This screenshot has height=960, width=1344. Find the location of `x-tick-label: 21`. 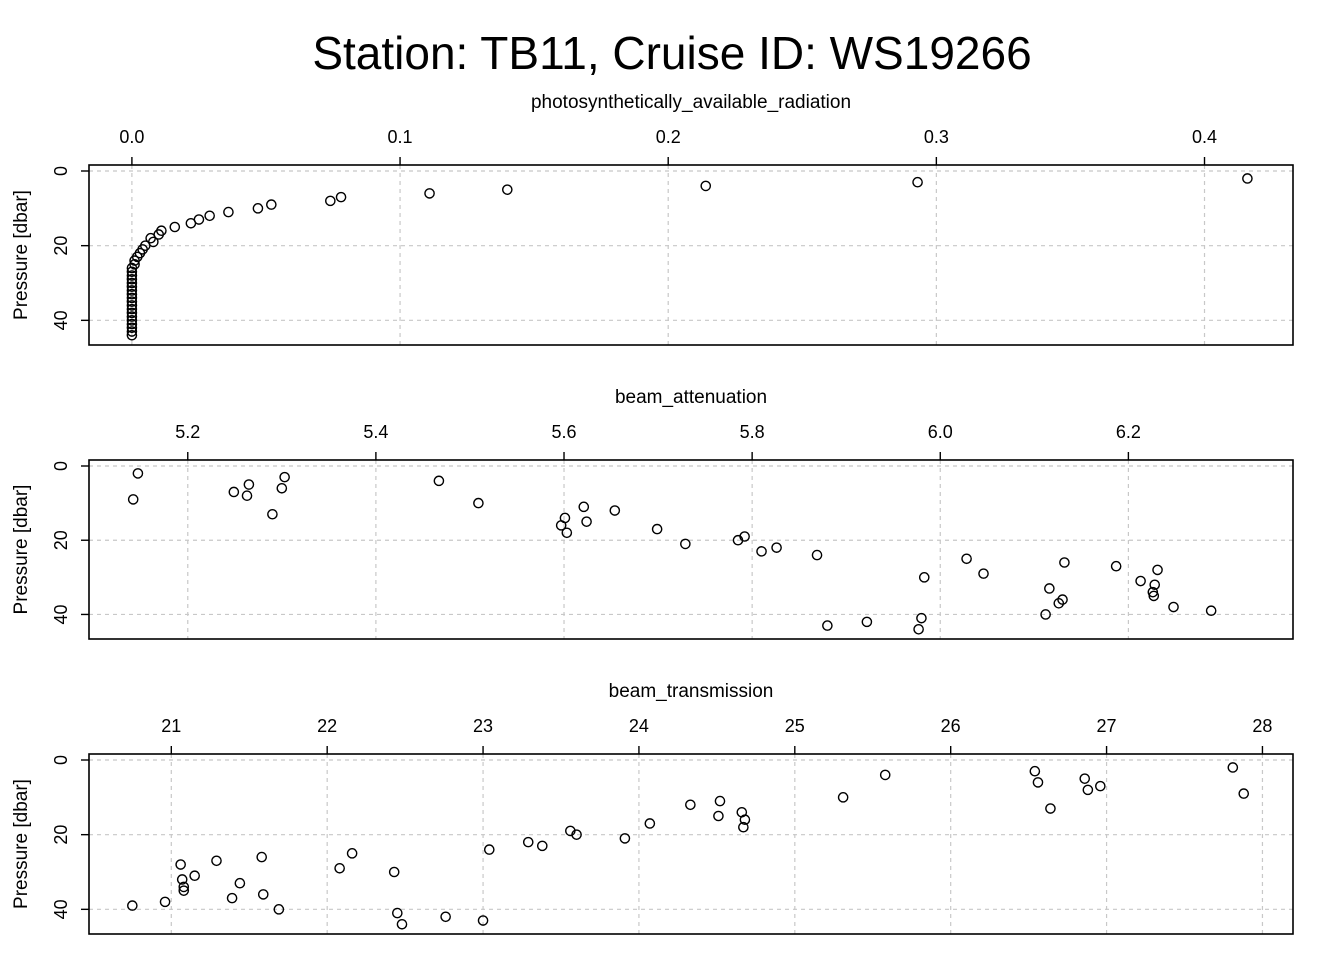

x-tick-label: 21 is located at coordinates (171, 726).